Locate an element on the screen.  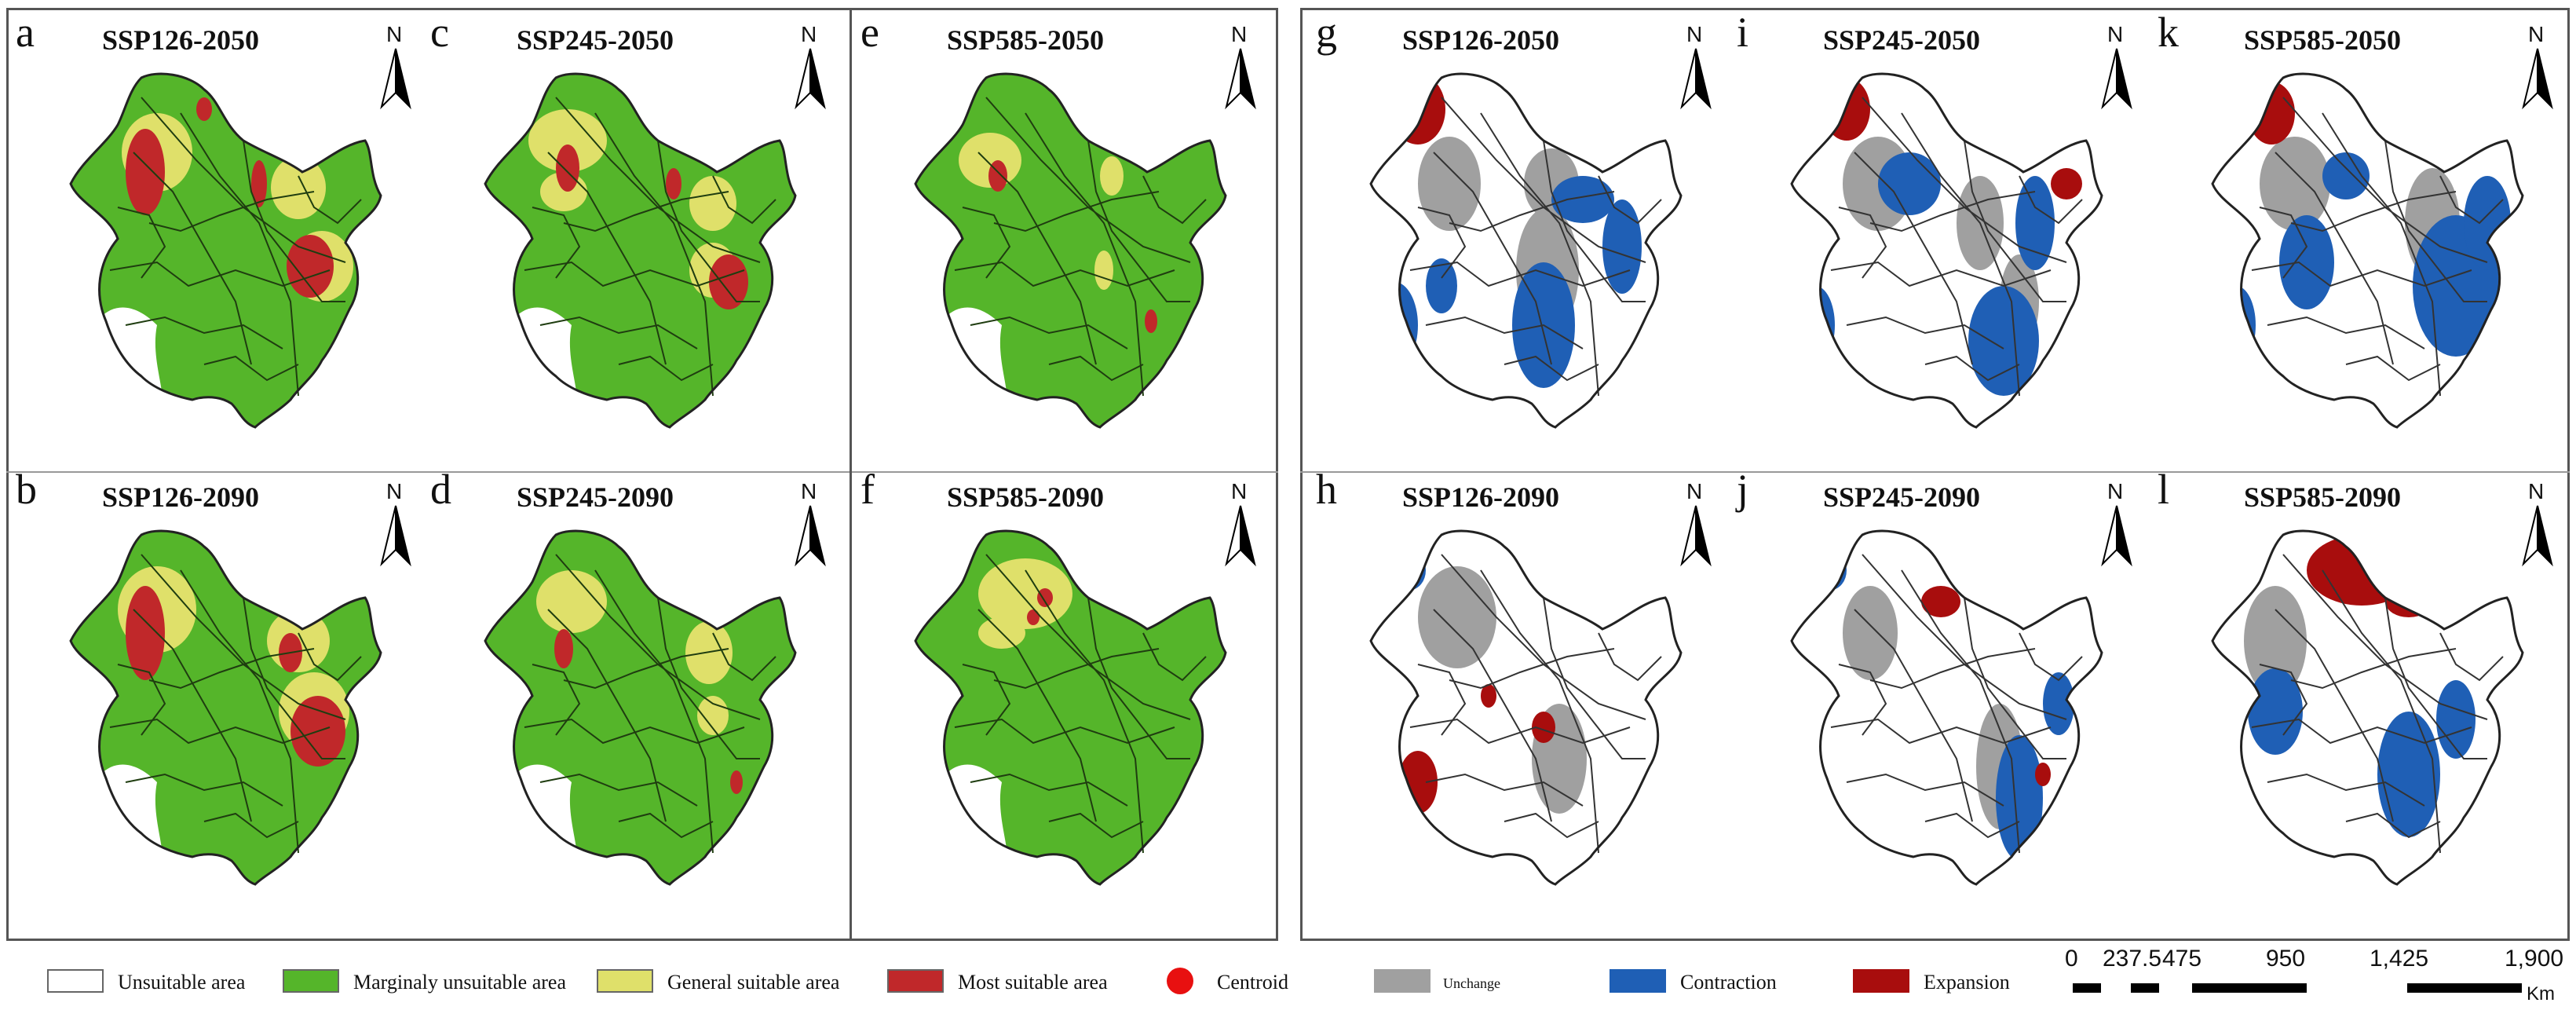
map-panel-h: h SSP126-2090 N is located at coordinates (1520, 696).